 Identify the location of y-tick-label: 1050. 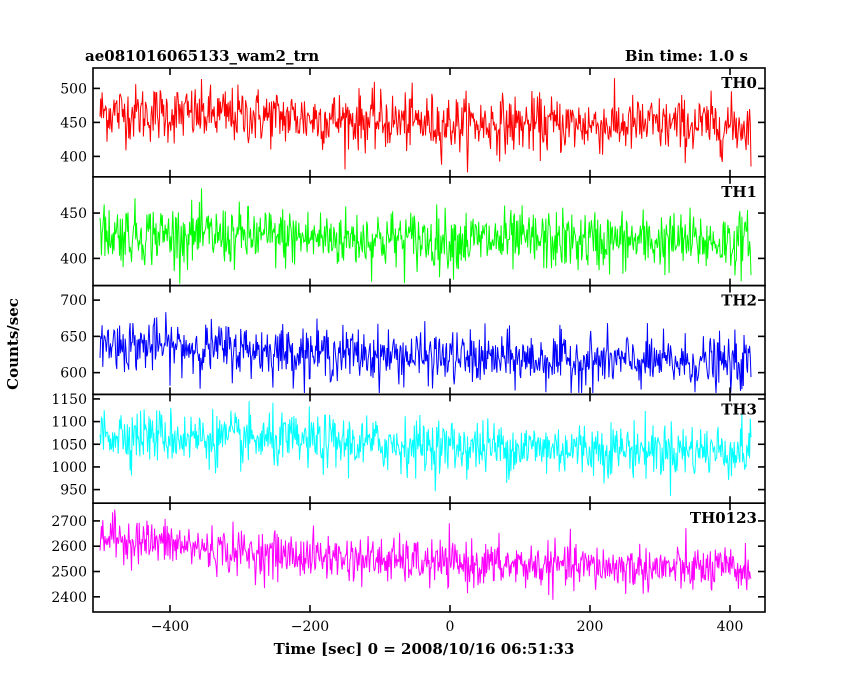
(69, 445).